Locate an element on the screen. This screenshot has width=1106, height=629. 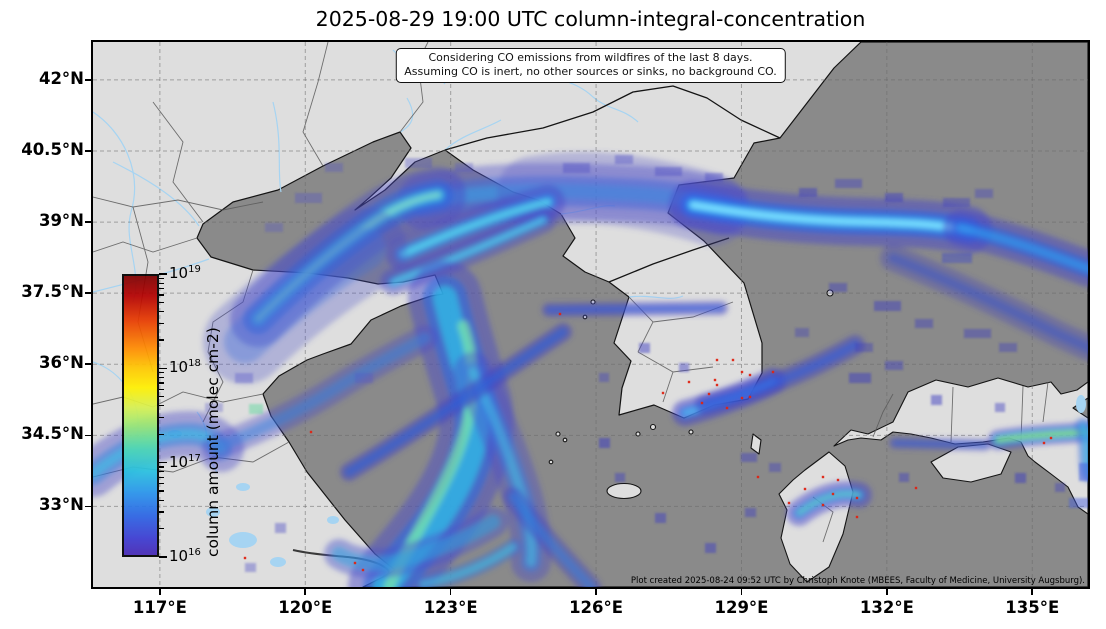
x-axis-label: 129°E is located at coordinates (741, 607).